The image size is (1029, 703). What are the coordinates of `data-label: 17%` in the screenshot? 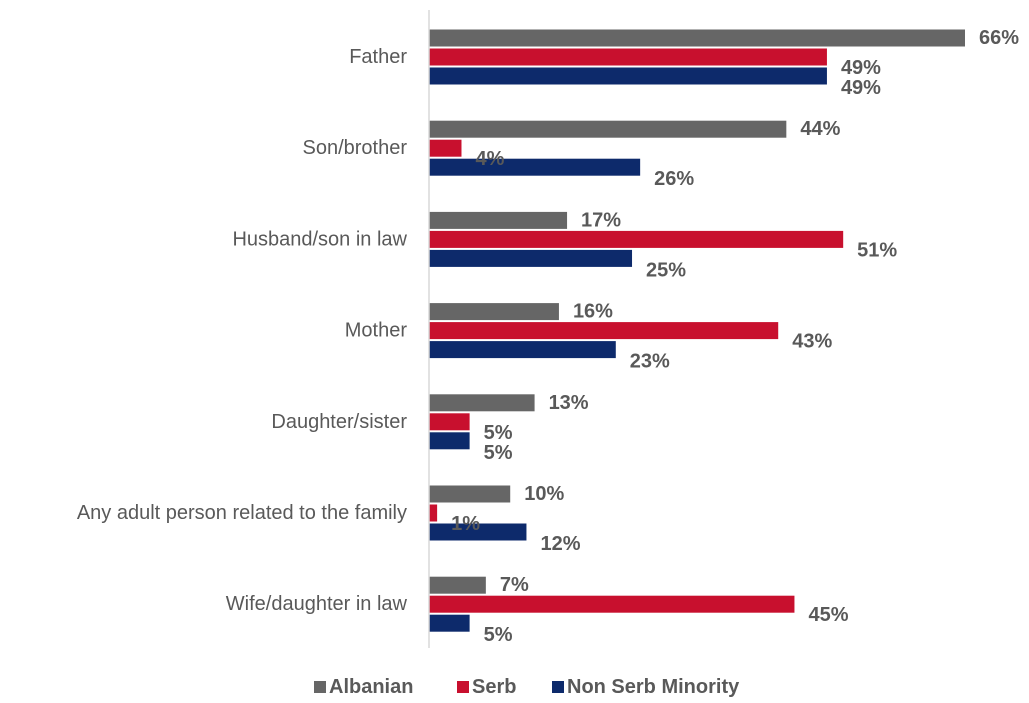 It's located at (601, 220).